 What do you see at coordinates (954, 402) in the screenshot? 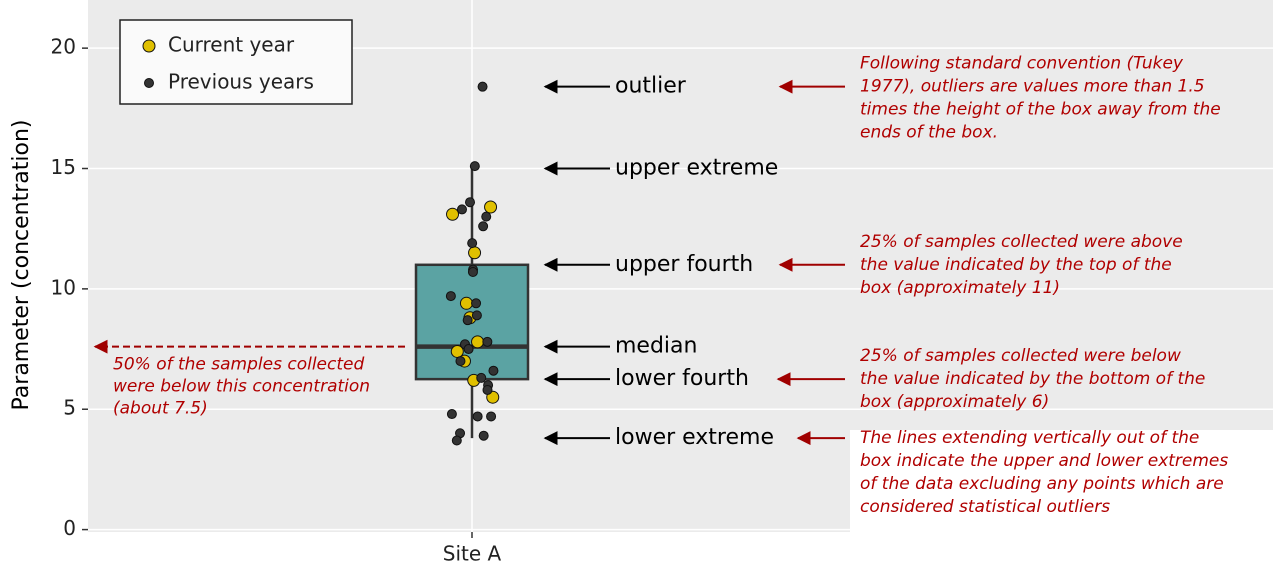
I see `note-text: box (approximately 6)` at bounding box center [954, 402].